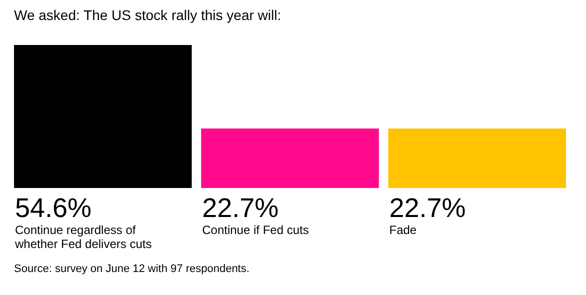  Describe the element at coordinates (255, 230) in the screenshot. I see `x-tick-label: Continue if Fed cuts` at that location.